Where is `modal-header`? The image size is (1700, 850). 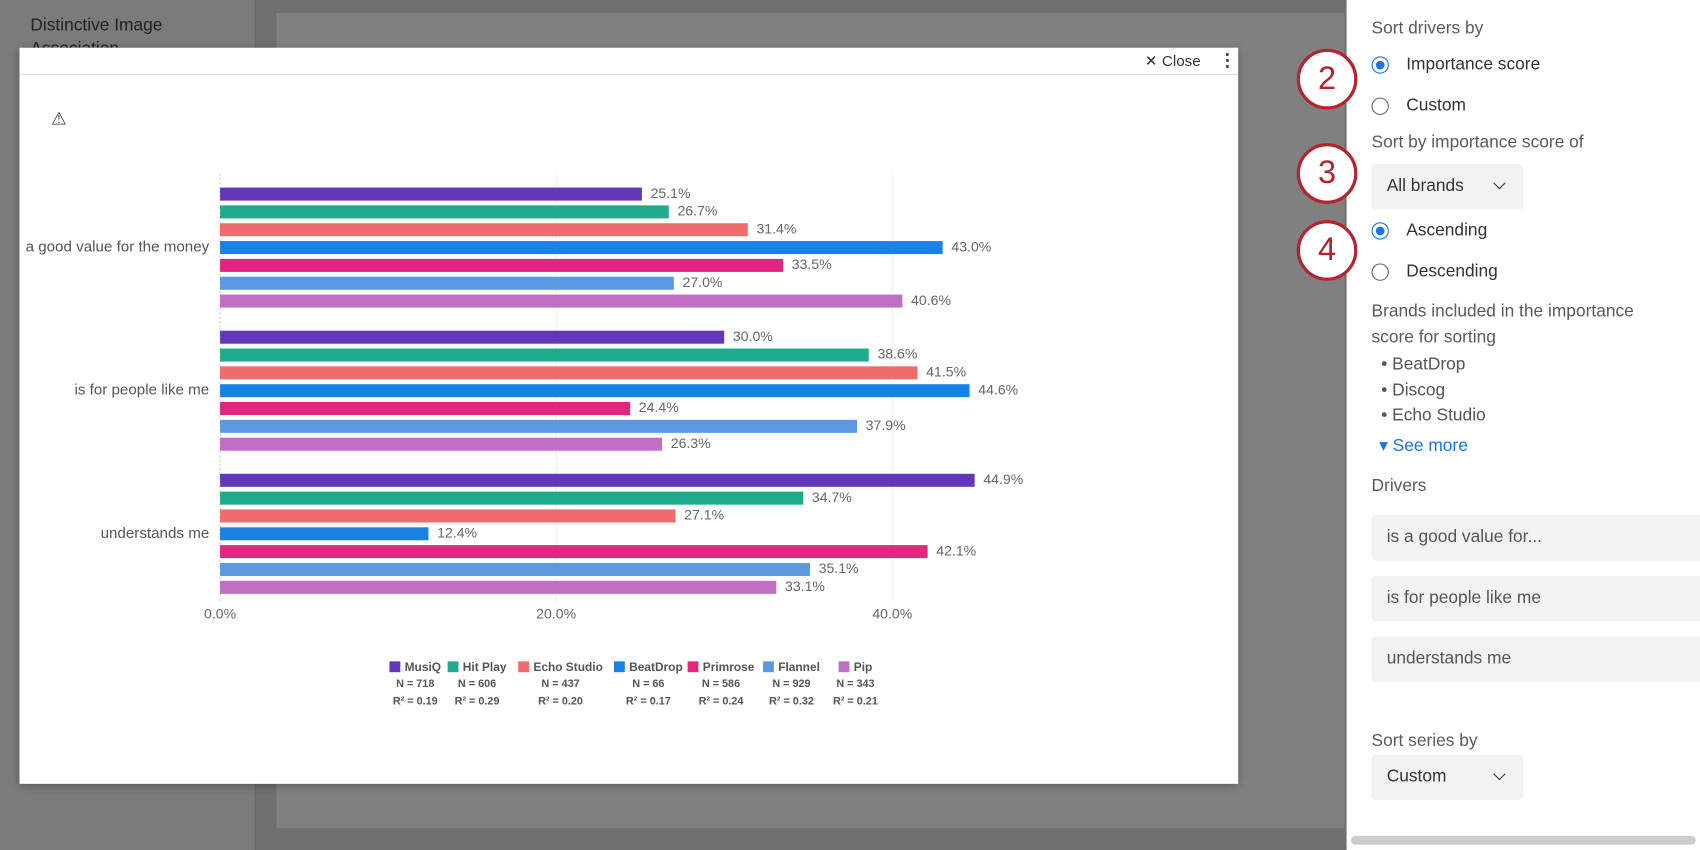 modal-header is located at coordinates (629, 61).